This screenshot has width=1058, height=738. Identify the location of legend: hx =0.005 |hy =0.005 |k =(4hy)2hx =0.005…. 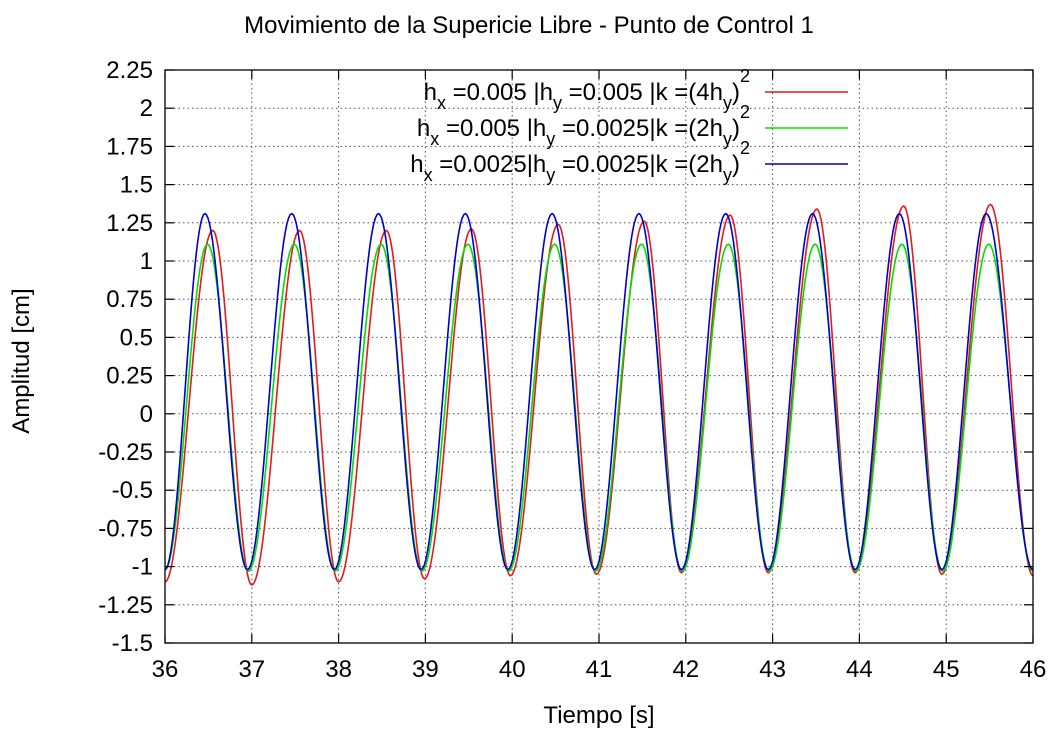
(629, 125).